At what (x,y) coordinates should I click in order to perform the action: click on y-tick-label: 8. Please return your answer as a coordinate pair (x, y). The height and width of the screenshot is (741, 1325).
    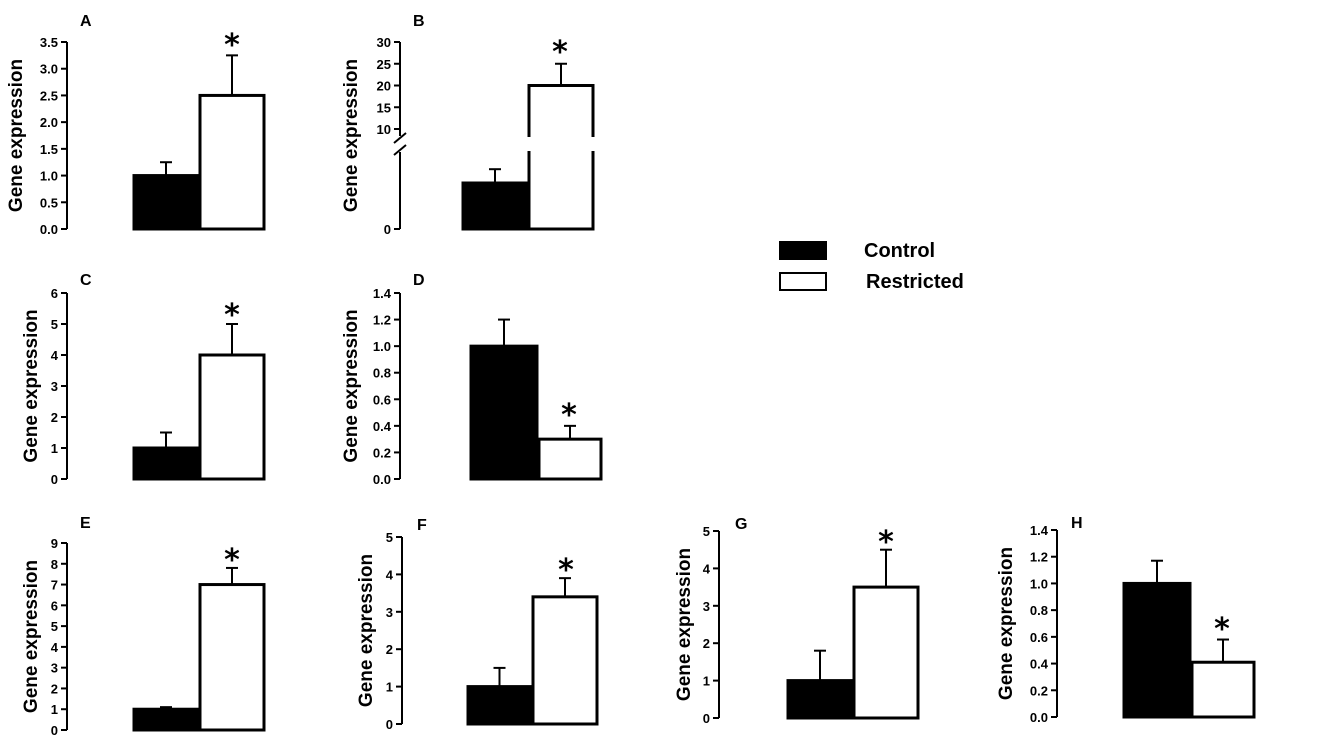
    Looking at the image, I should click on (54, 564).